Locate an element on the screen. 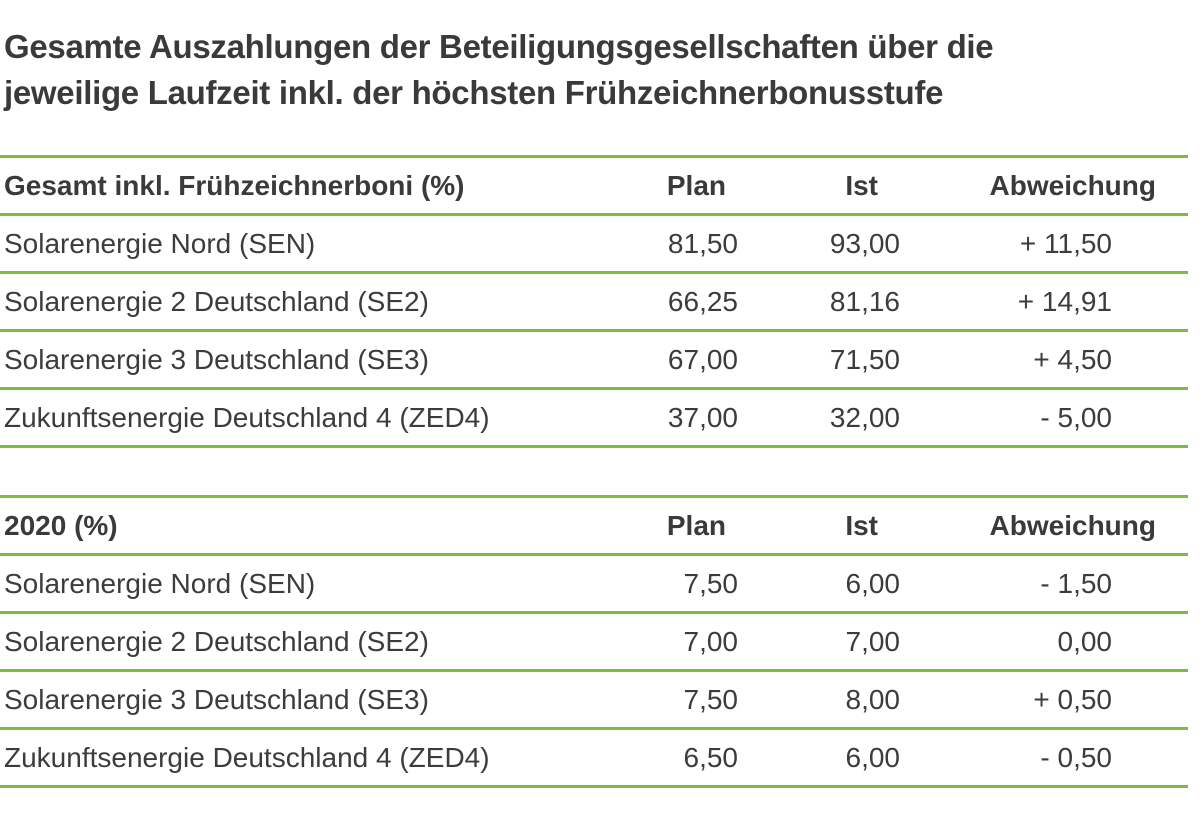 The width and height of the screenshot is (1200, 836). row-abweichung: + 14,91 is located at coordinates (1064, 301).